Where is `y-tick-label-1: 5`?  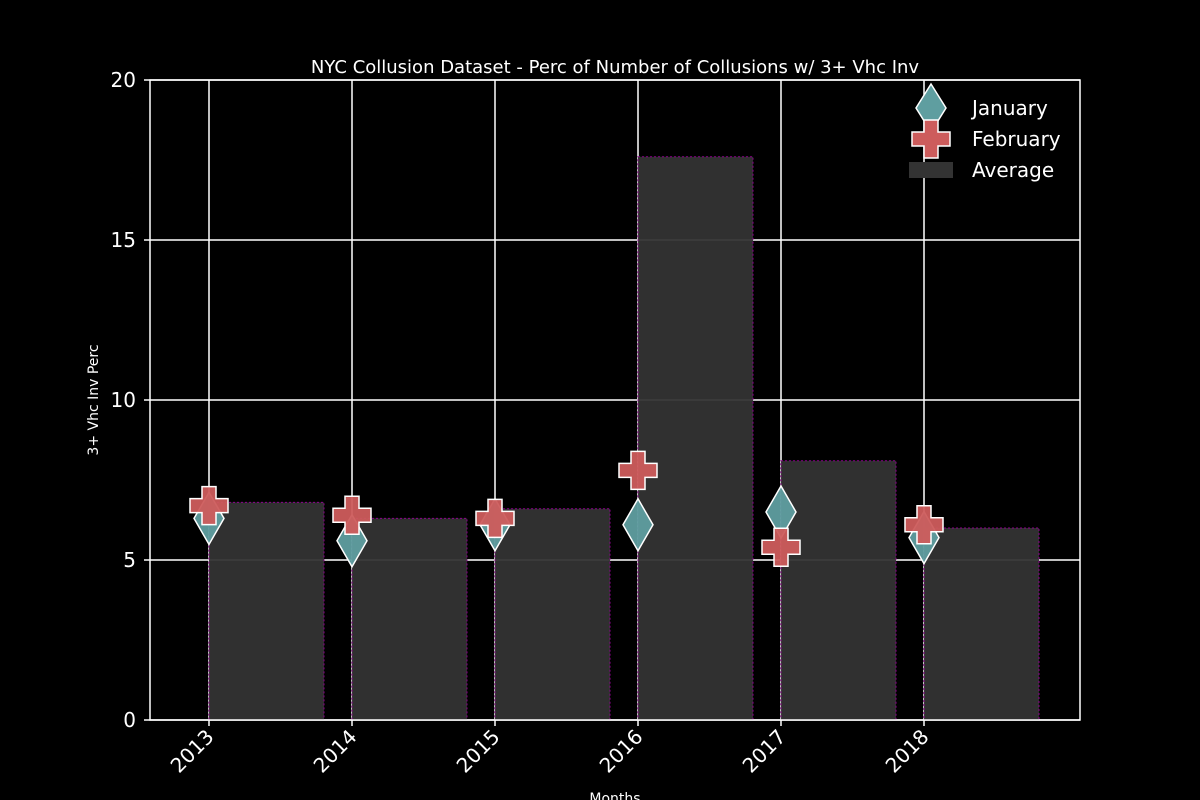 y-tick-label-1: 5 is located at coordinates (129, 560).